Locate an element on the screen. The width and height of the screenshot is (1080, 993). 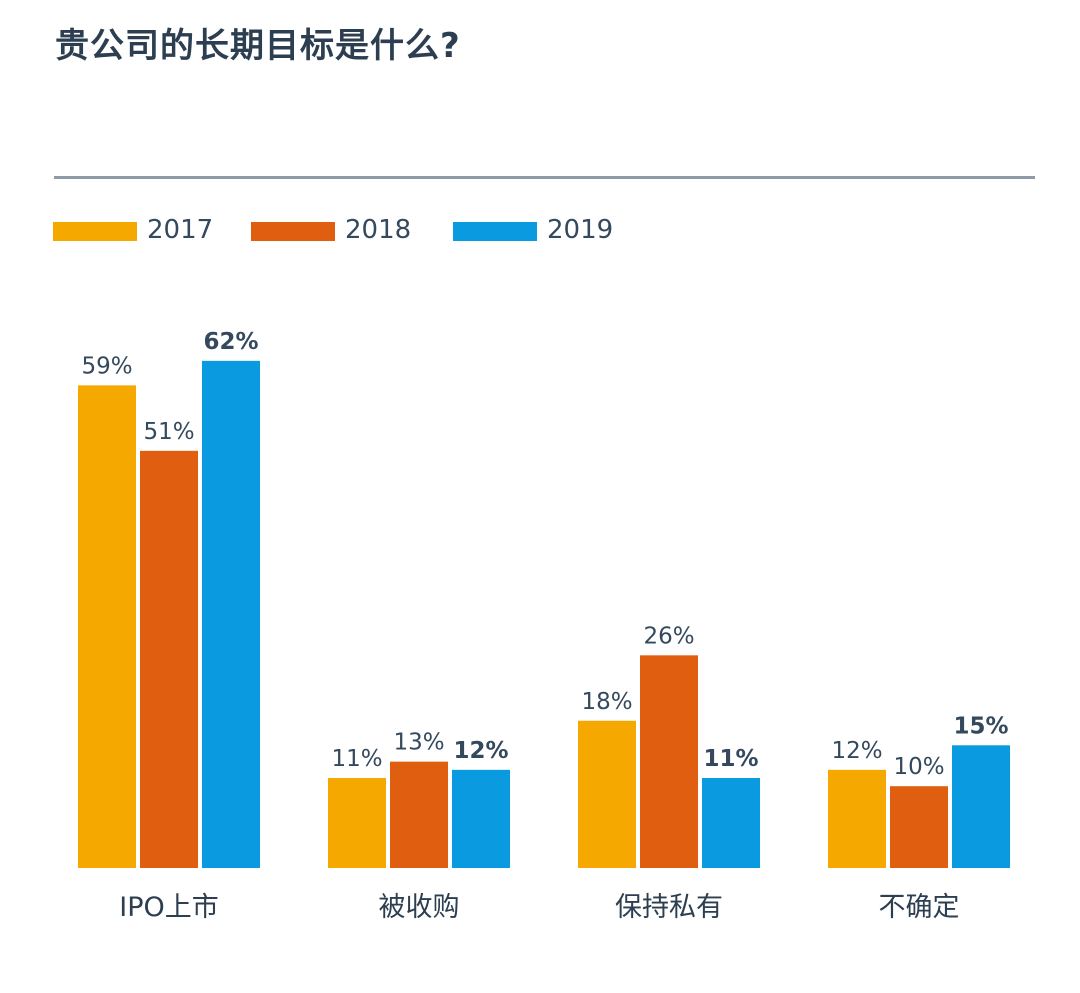
value-label-2019-2: 11% is located at coordinates (730, 759).